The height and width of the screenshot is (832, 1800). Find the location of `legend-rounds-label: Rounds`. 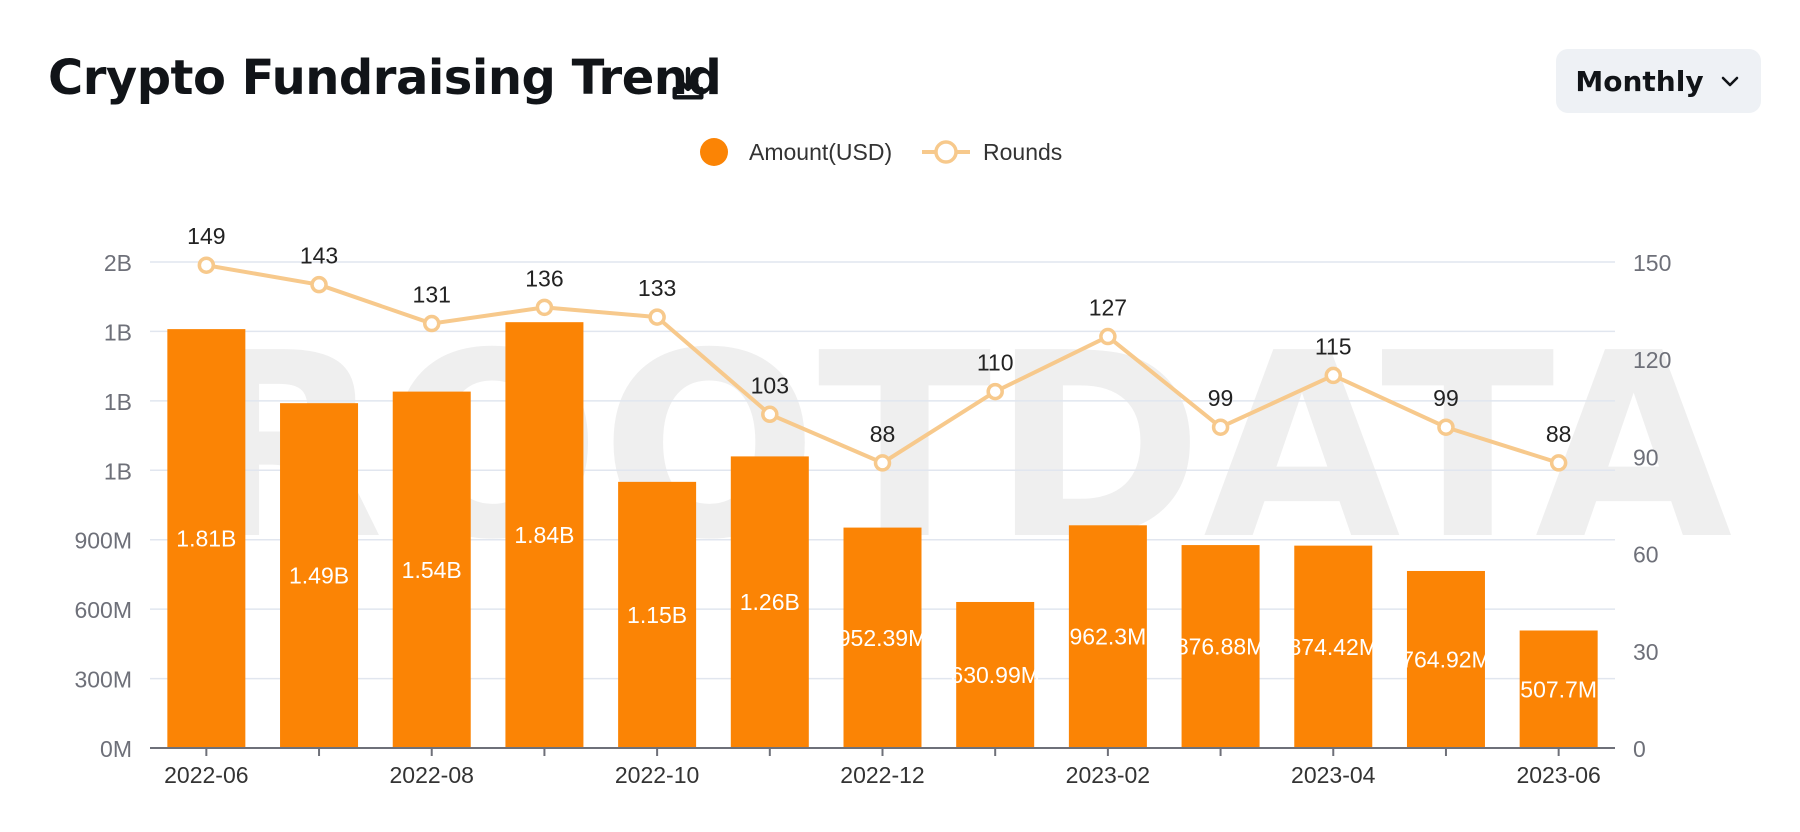

legend-rounds-label: Rounds is located at coordinates (1022, 152).